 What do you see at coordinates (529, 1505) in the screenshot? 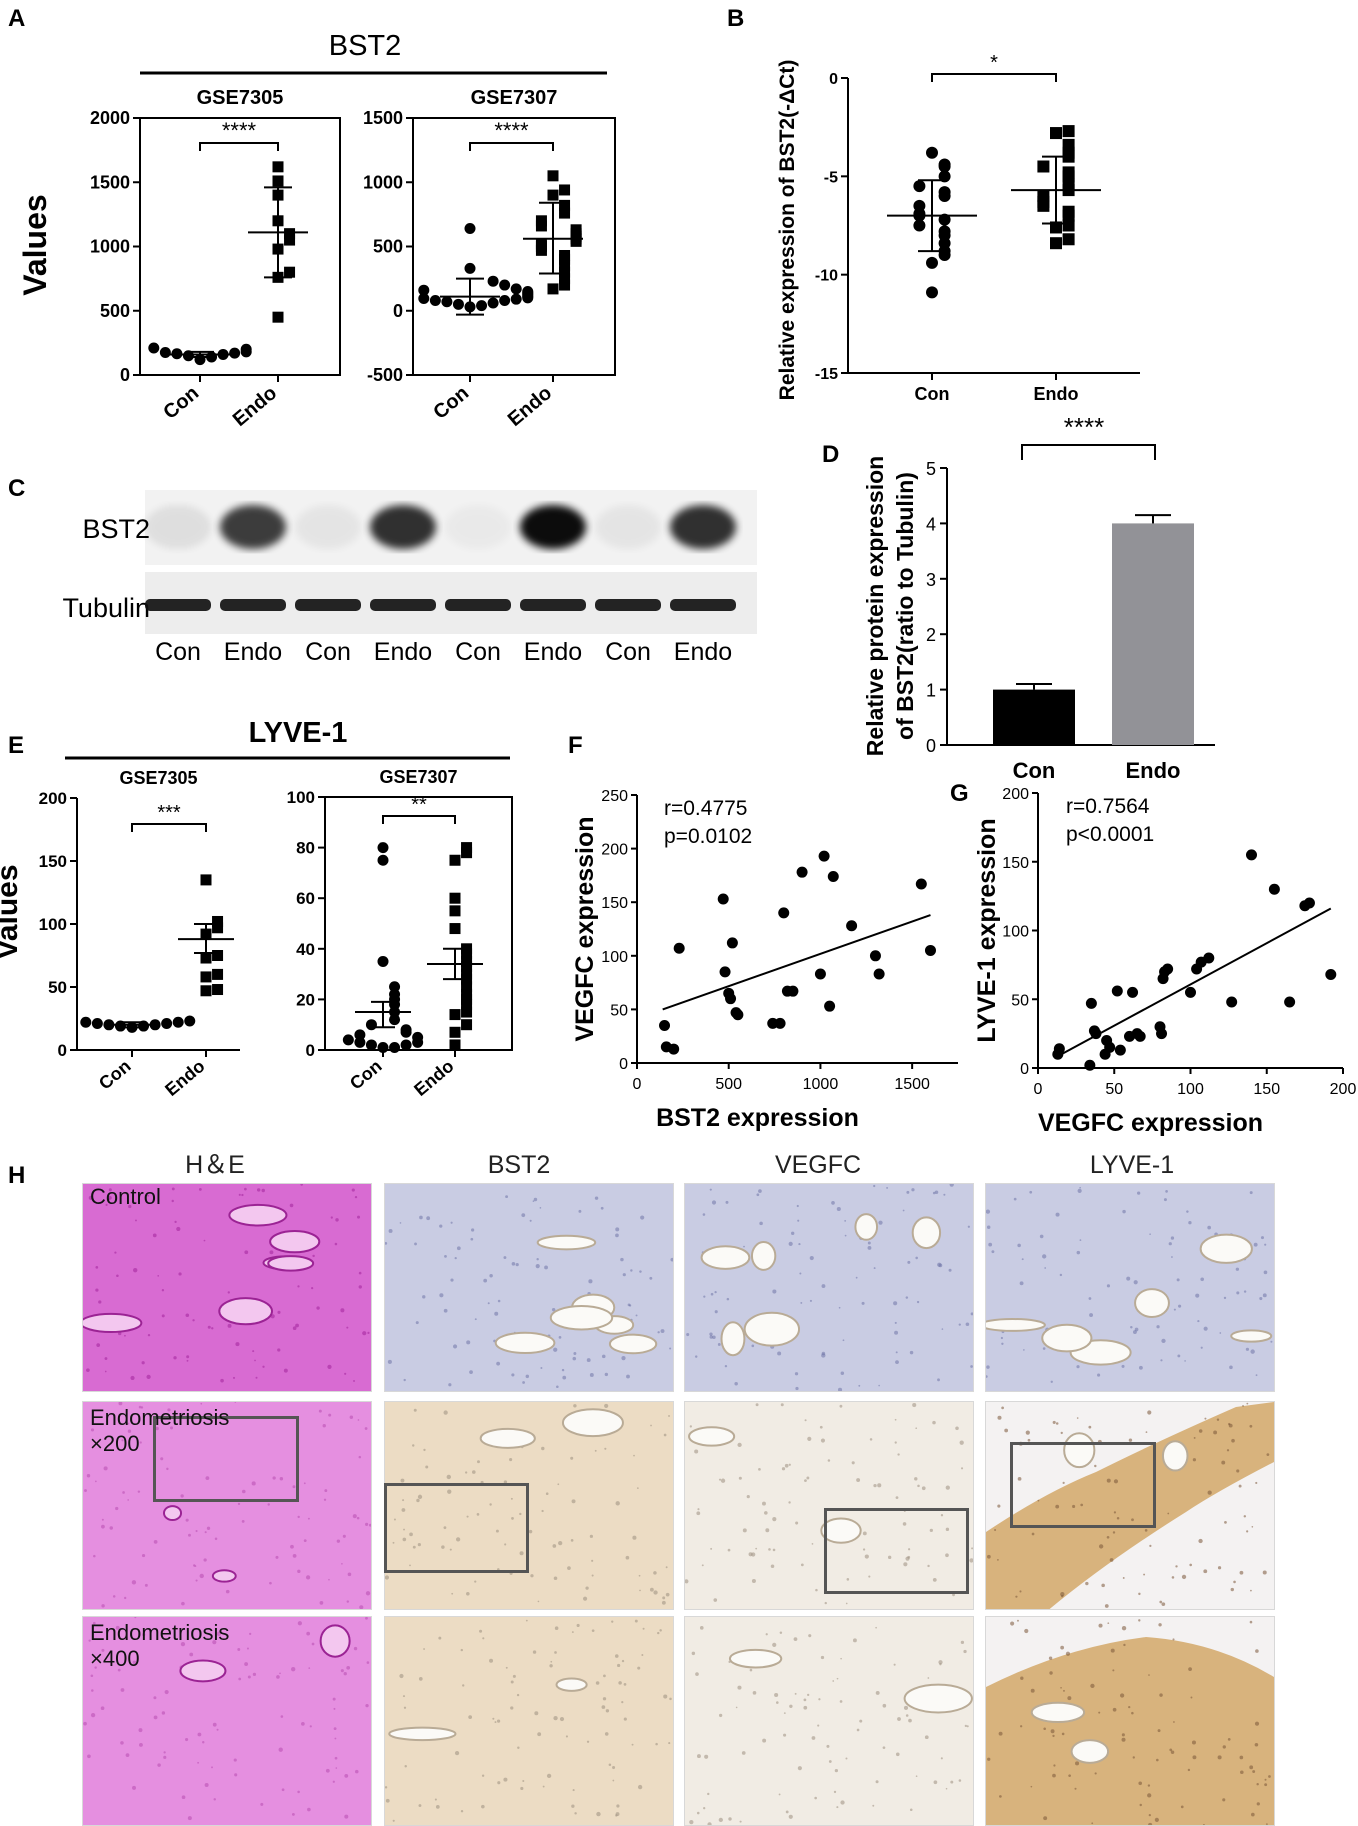
I see `micrograph-bst2-row2` at bounding box center [529, 1505].